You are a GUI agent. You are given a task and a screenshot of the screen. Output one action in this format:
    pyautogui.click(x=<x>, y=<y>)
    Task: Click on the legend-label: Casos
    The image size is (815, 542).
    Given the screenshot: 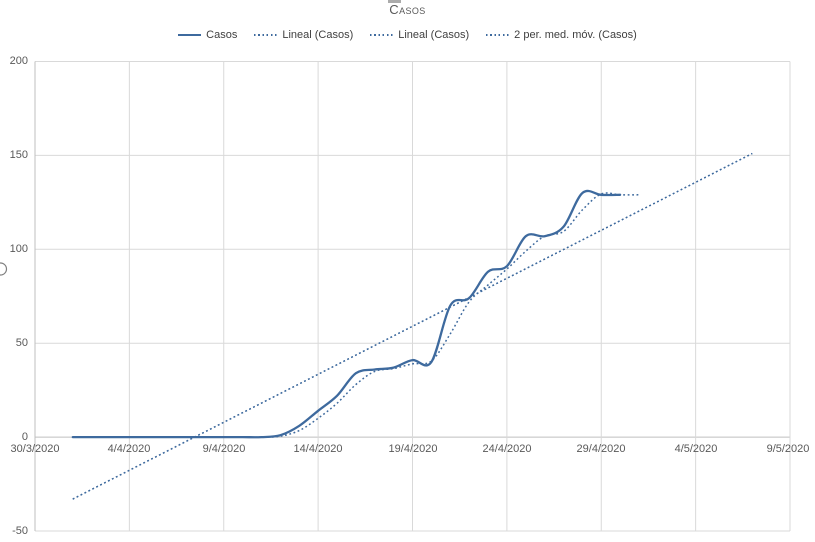 What is the action you would take?
    pyautogui.click(x=222, y=35)
    